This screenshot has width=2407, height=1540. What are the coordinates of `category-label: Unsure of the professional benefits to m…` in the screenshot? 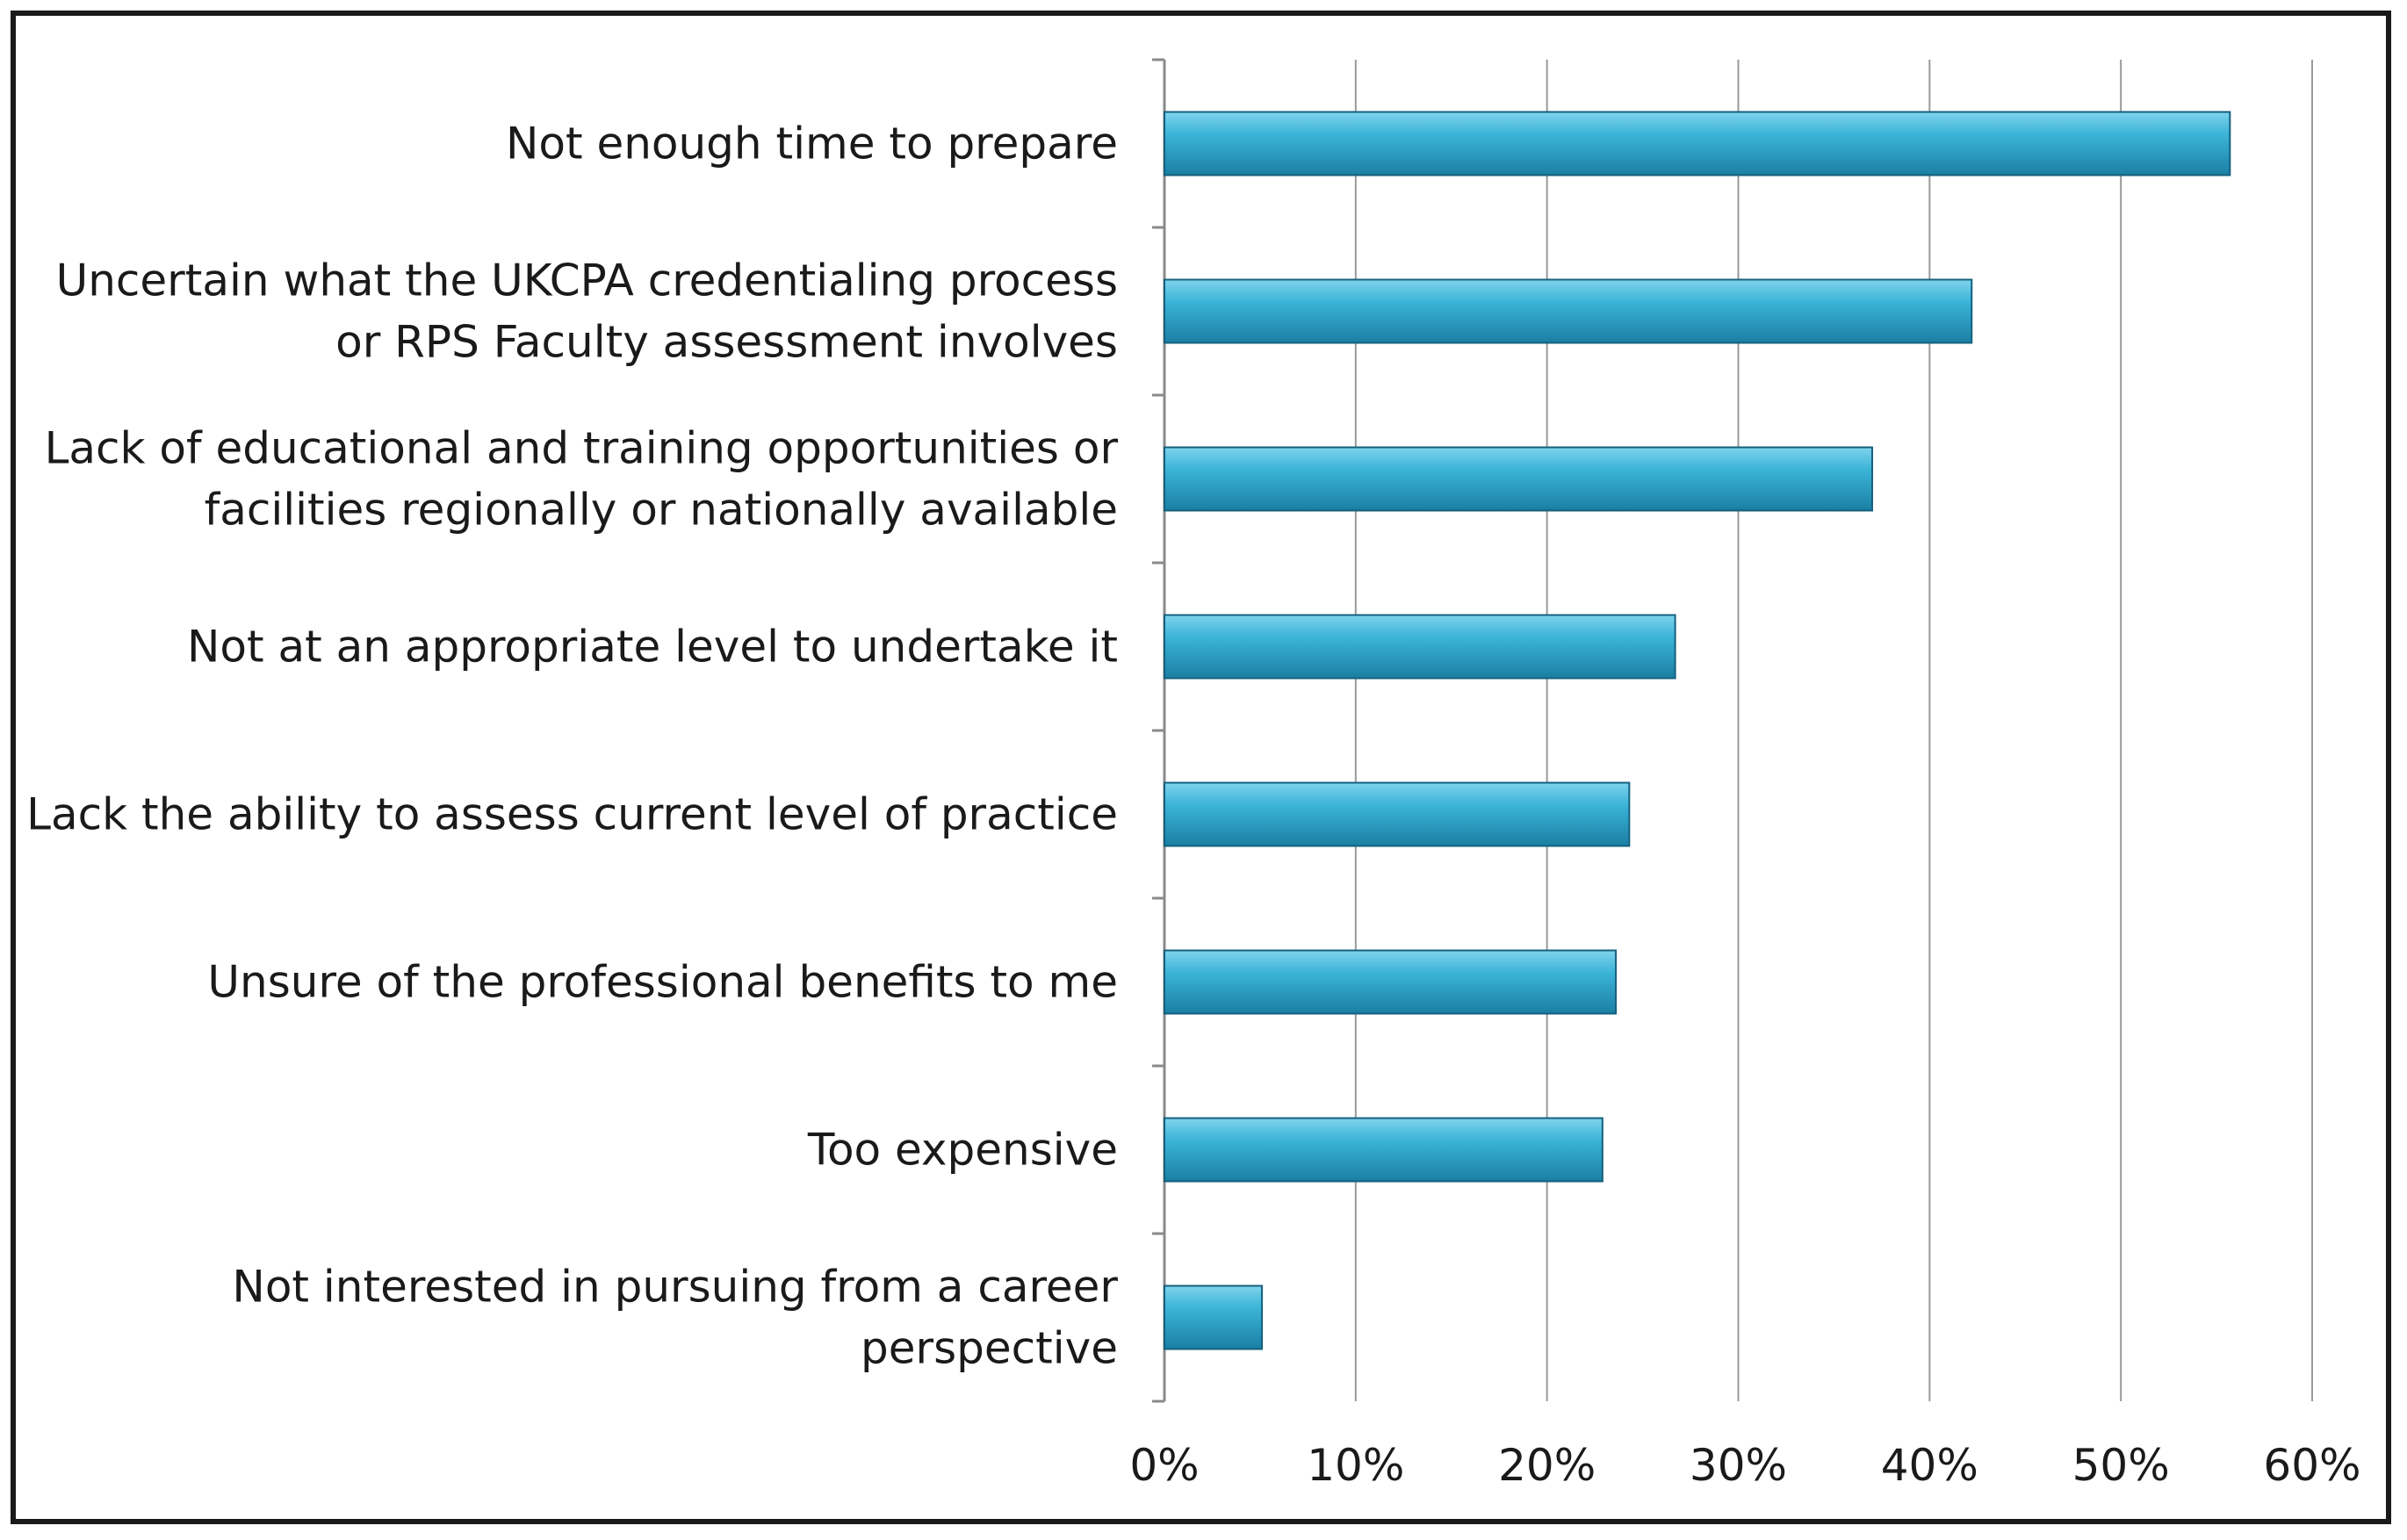 It's located at (662, 983).